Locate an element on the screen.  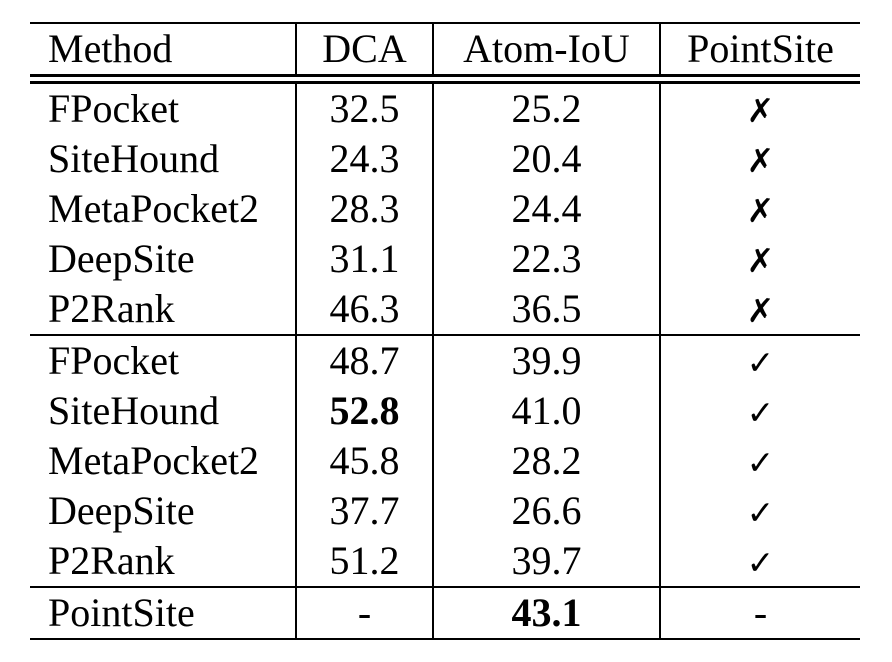
atom-iou-value: 22.3 is located at coordinates (546, 259).